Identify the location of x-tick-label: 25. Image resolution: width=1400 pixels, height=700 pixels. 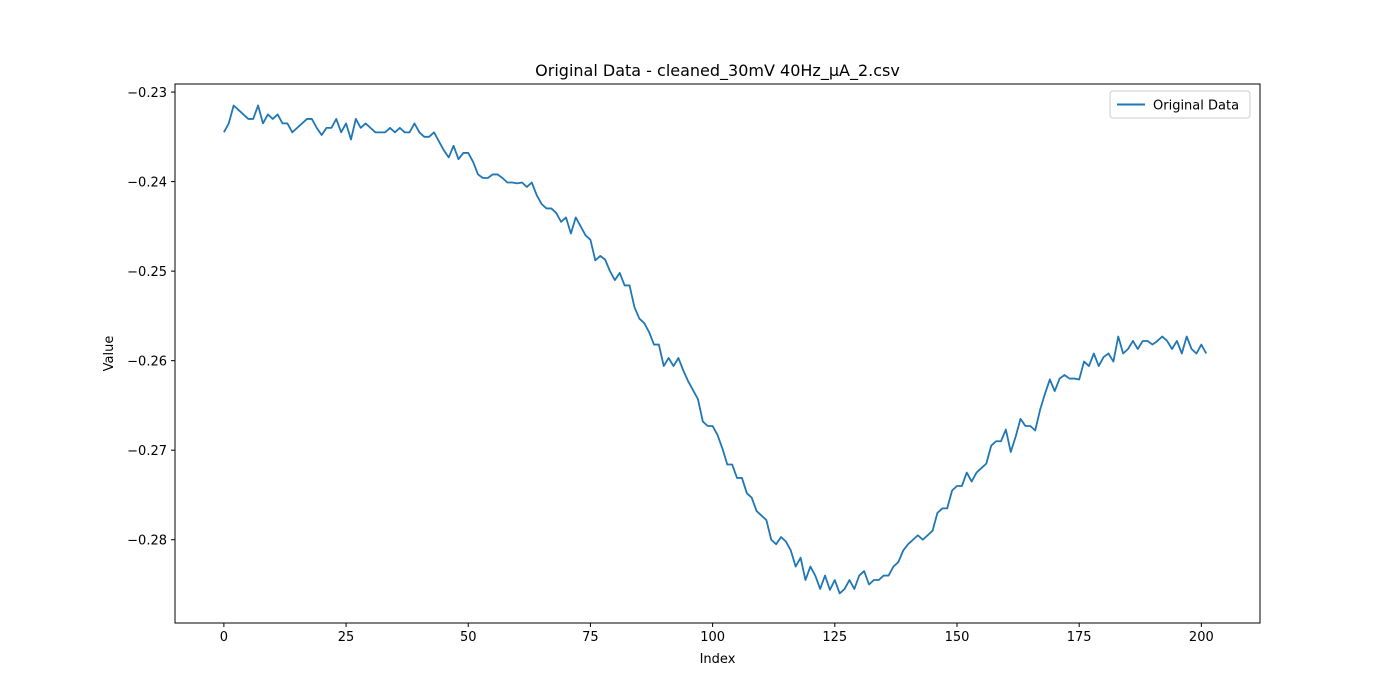
(346, 637).